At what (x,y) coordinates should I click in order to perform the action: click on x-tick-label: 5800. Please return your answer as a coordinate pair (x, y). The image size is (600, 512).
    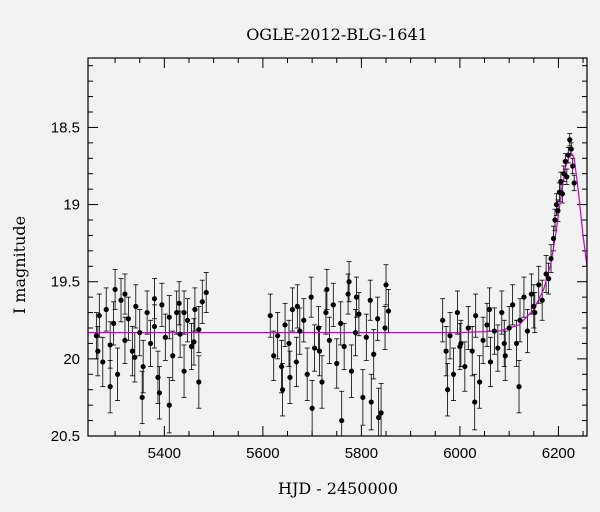
    Looking at the image, I should click on (361, 453).